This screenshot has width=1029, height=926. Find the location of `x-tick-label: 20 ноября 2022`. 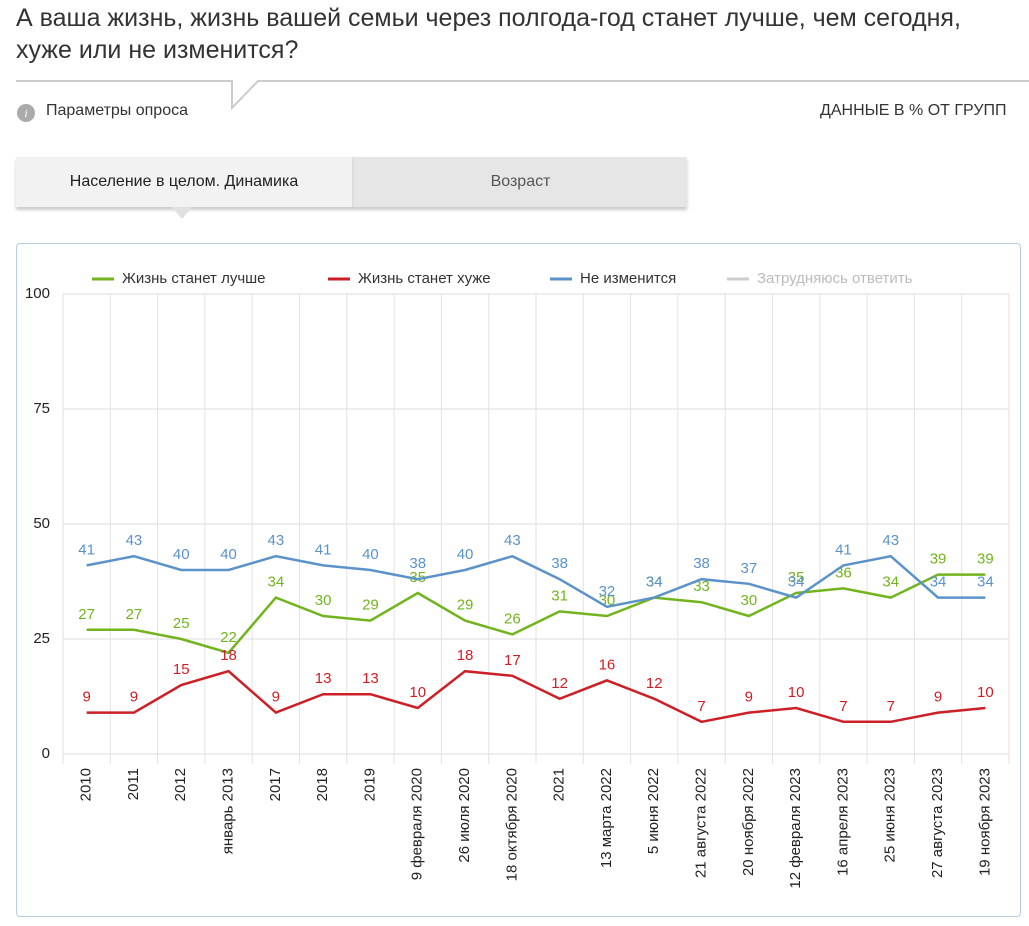

x-tick-label: 20 ноября 2022 is located at coordinates (748, 822).